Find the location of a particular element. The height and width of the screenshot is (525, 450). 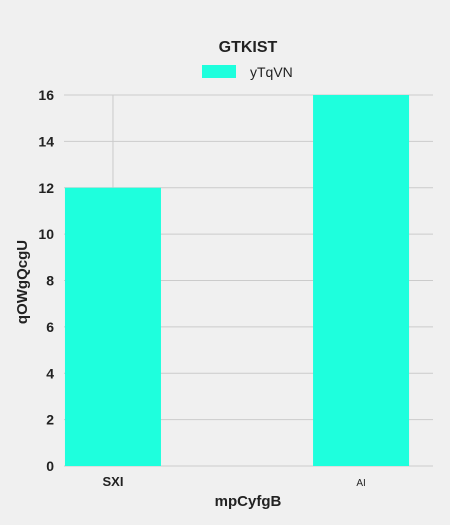

x-axis-label: mpCyfgB is located at coordinates (248, 501).